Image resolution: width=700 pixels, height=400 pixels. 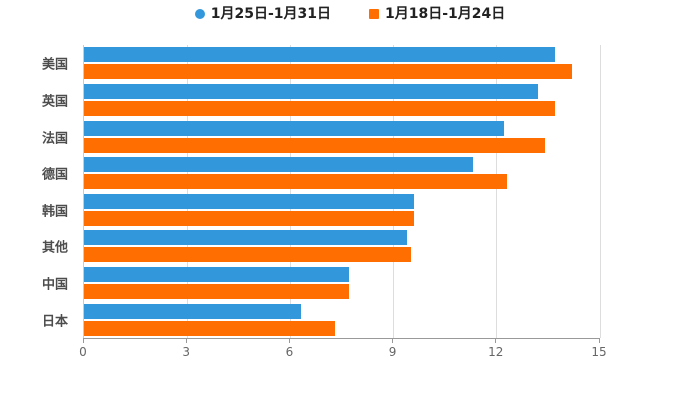 What do you see at coordinates (343, 350) in the screenshot?
I see `x-axis: 0 3 6 9 12 15` at bounding box center [343, 350].